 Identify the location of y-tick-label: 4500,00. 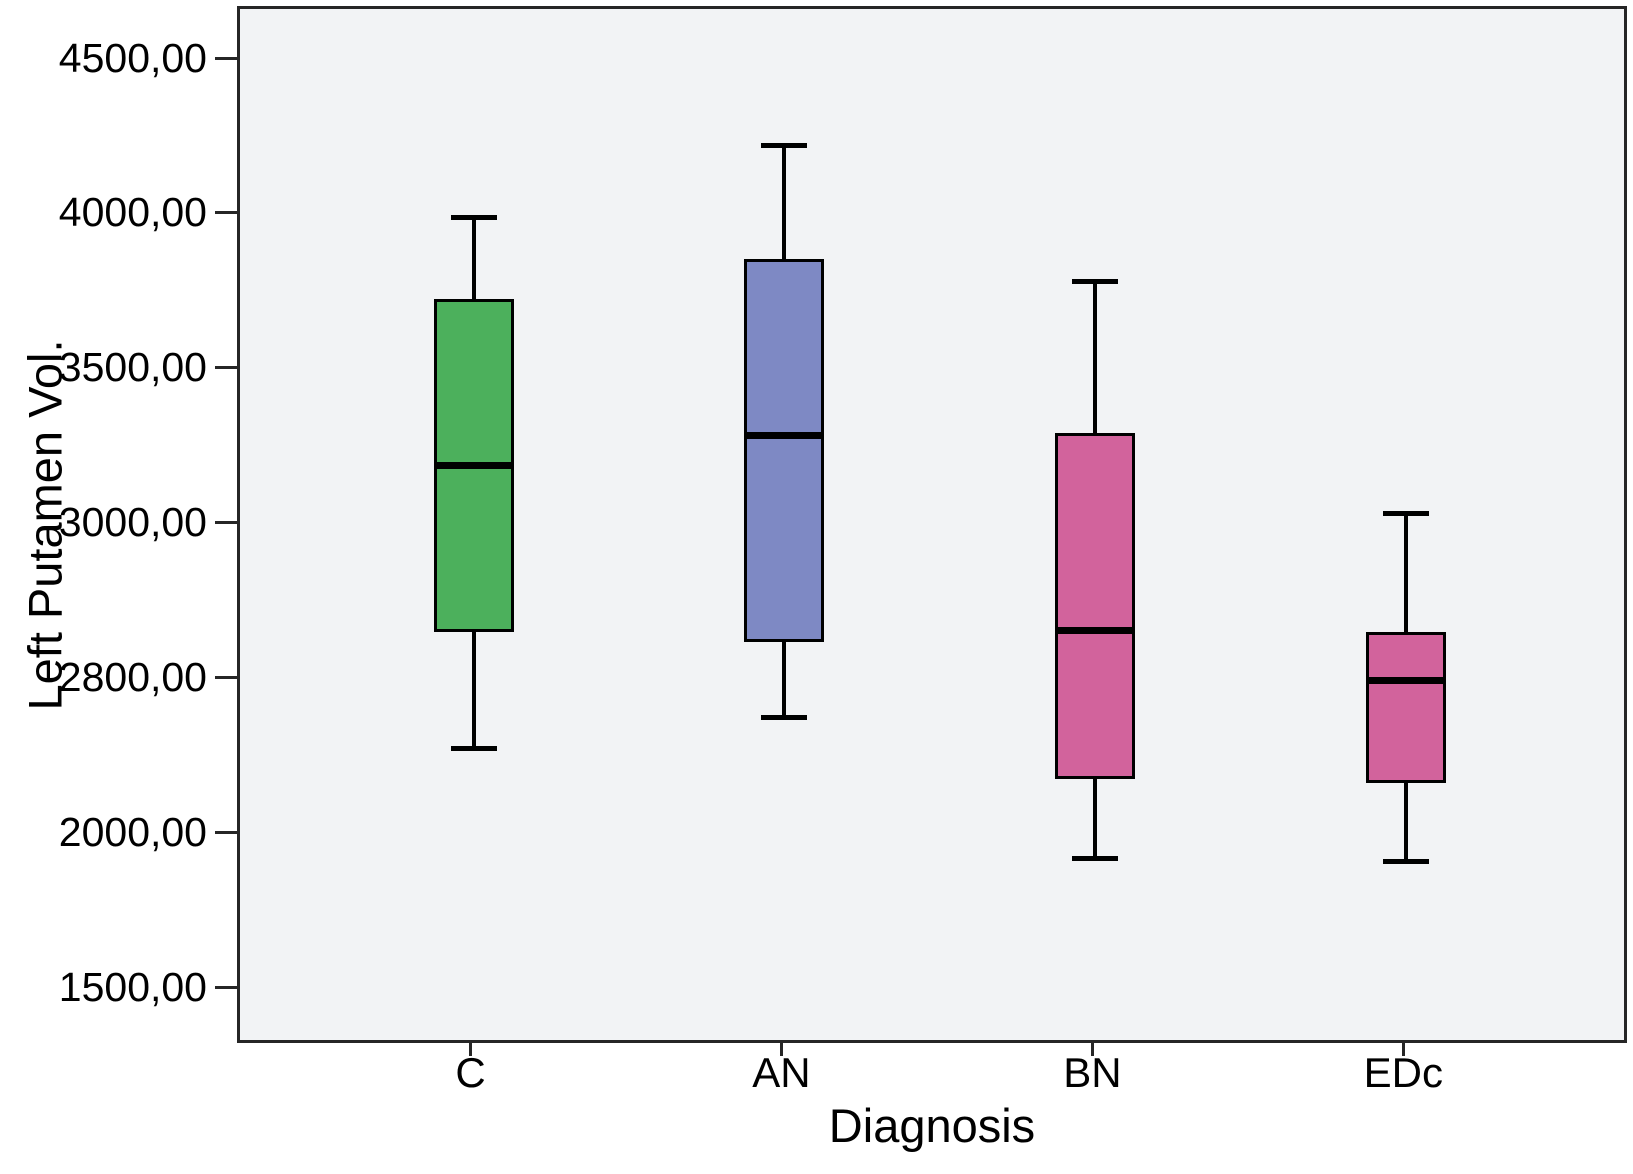
(132, 57).